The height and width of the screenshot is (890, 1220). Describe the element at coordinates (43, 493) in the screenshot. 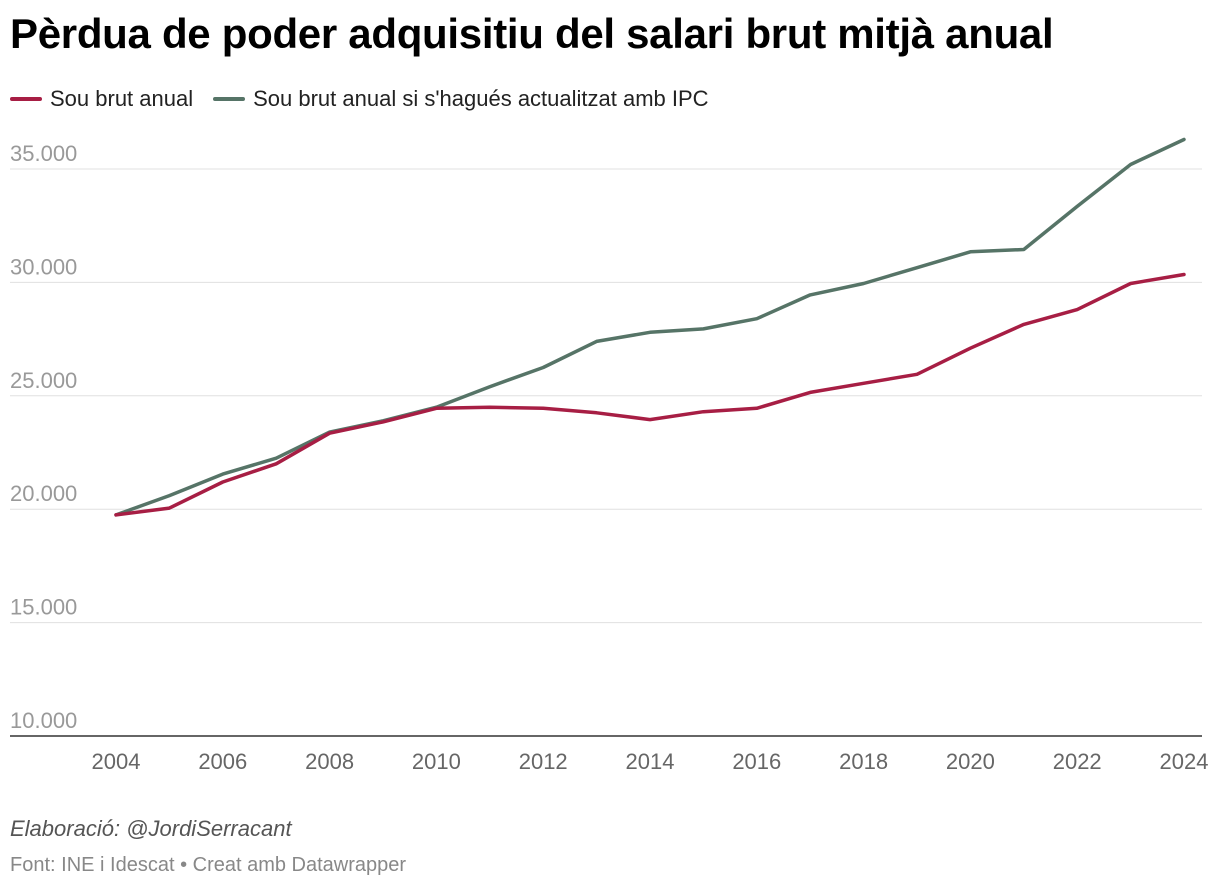

I see `y-tick-label: 20.000` at that location.